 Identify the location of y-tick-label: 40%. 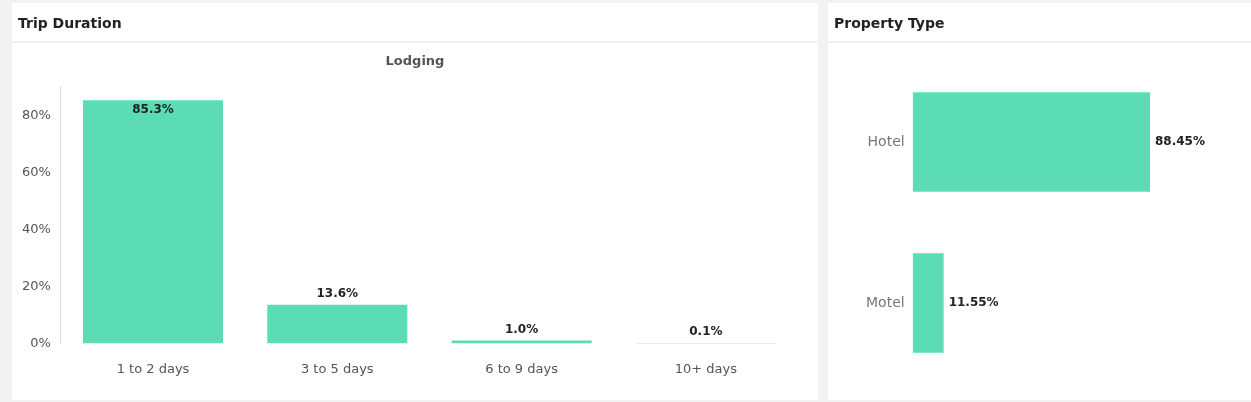
(36, 228).